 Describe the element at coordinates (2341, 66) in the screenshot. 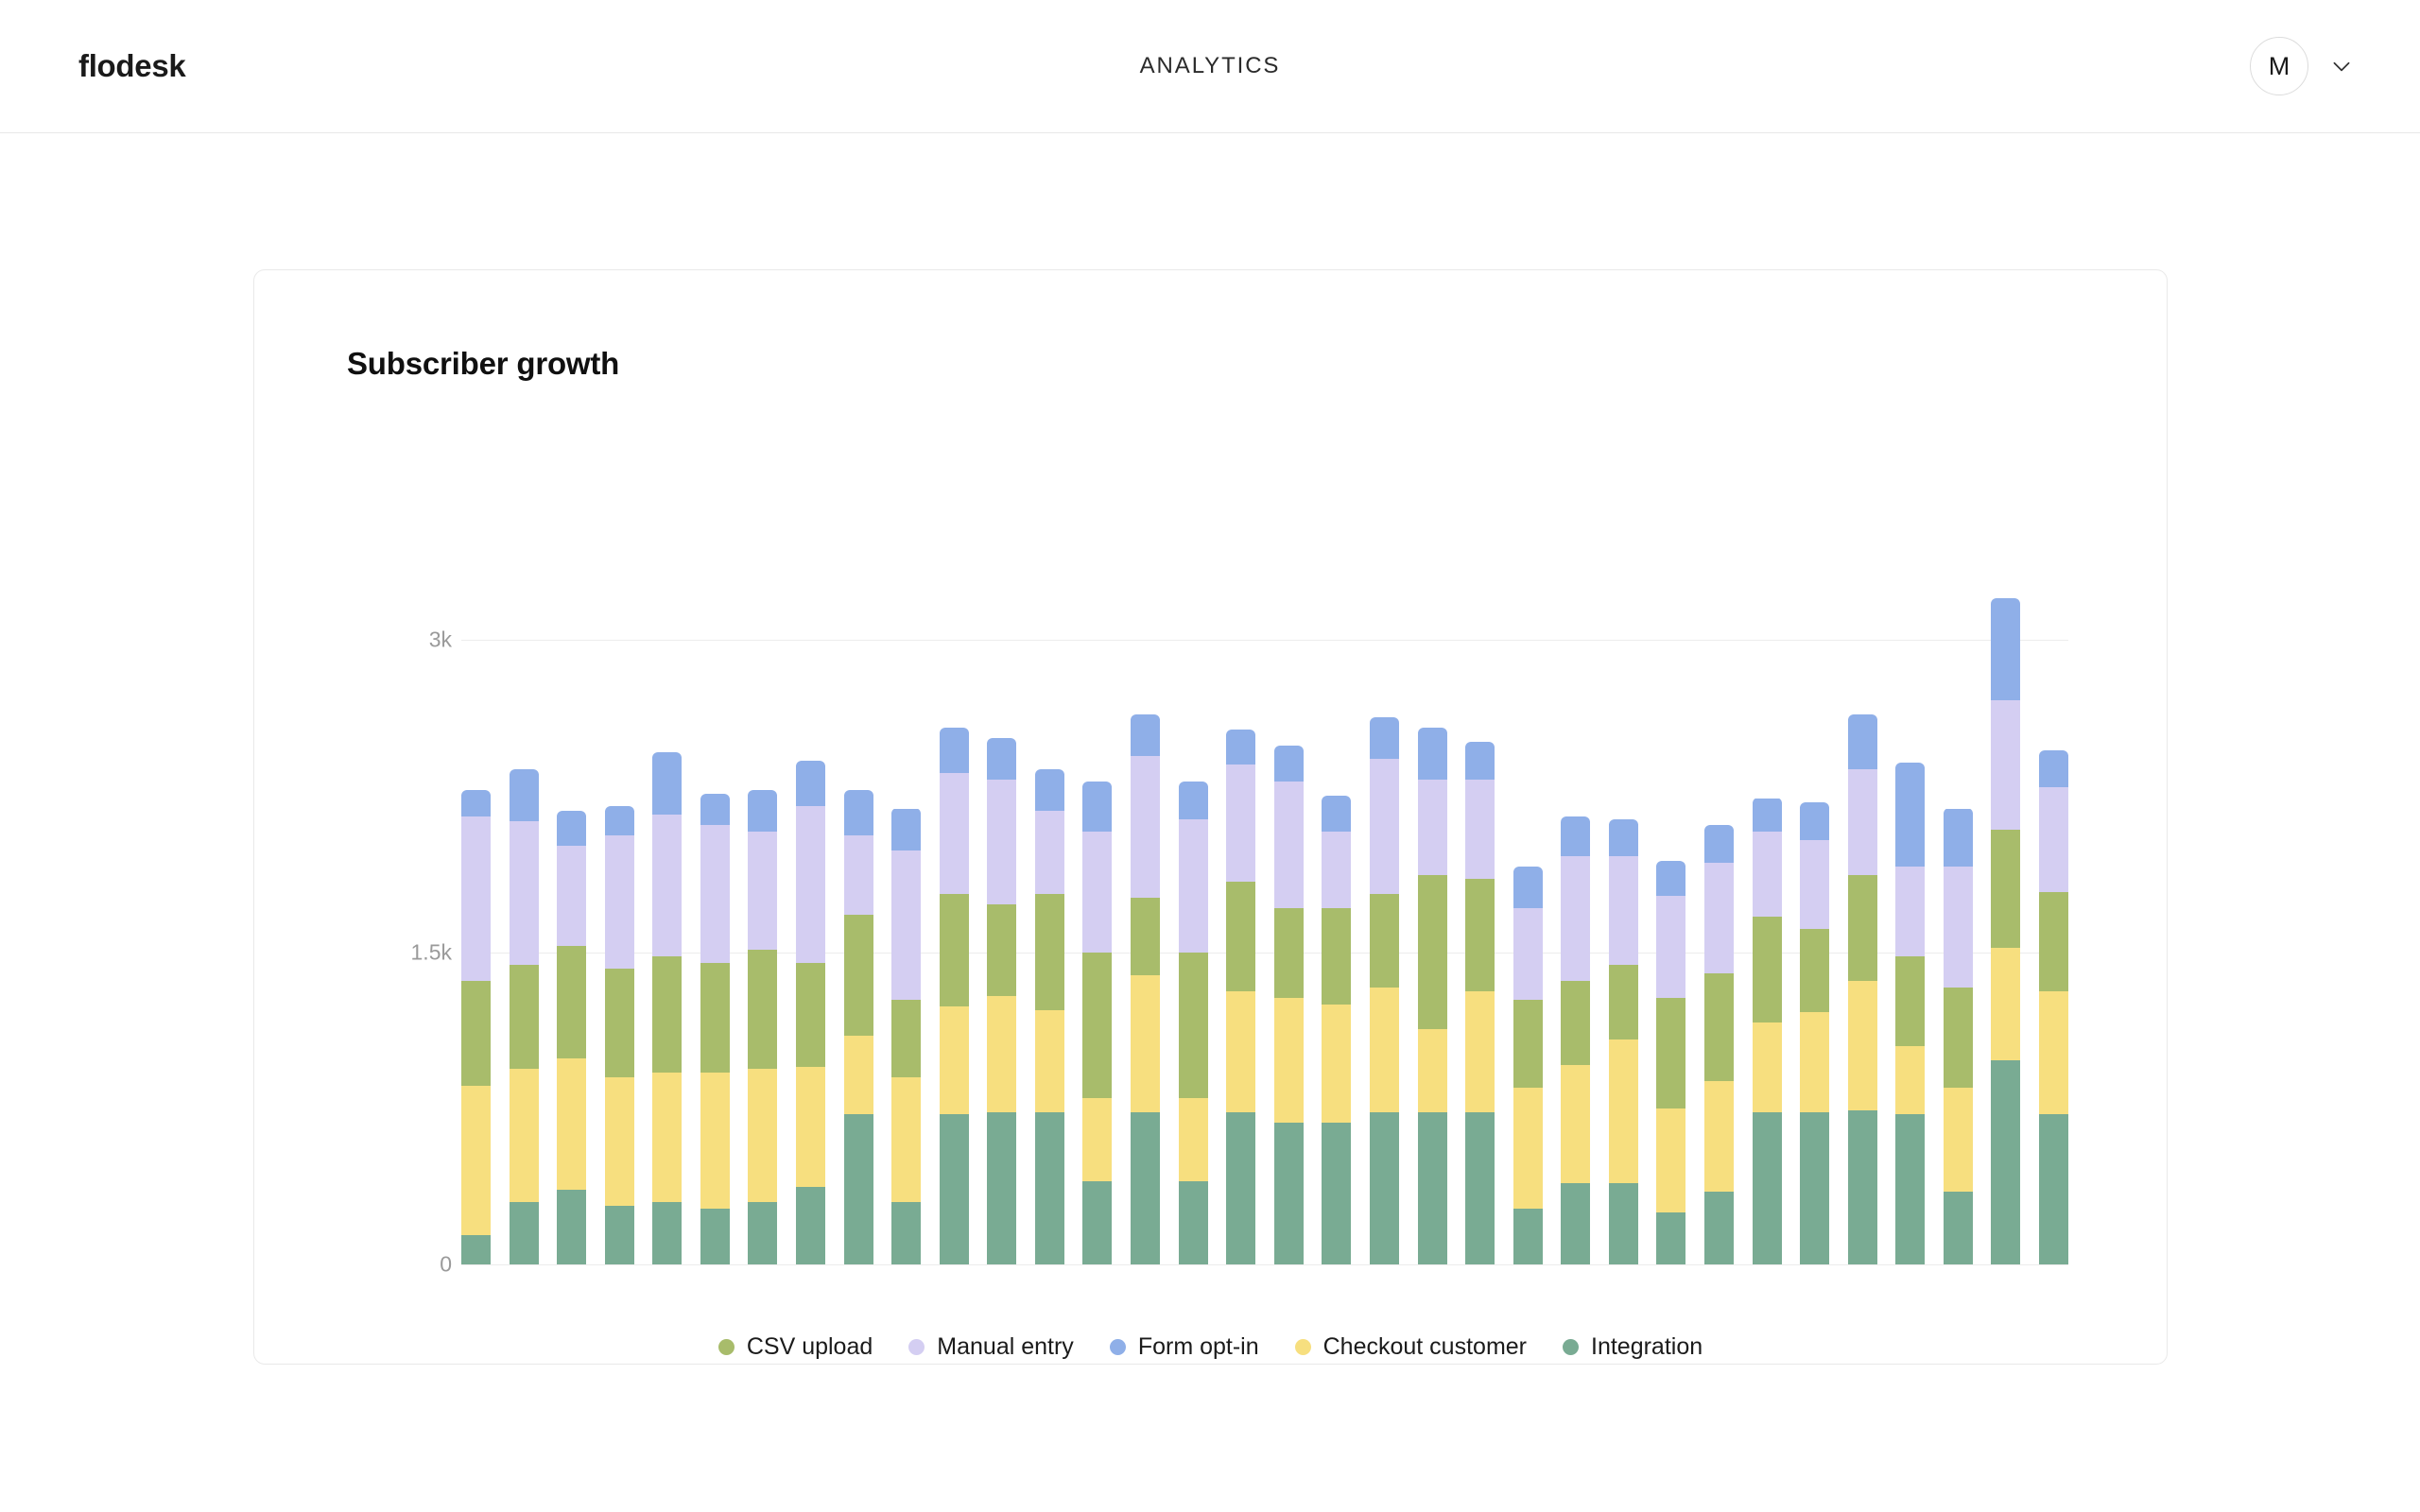

I see `chevron-down-icon` at that location.